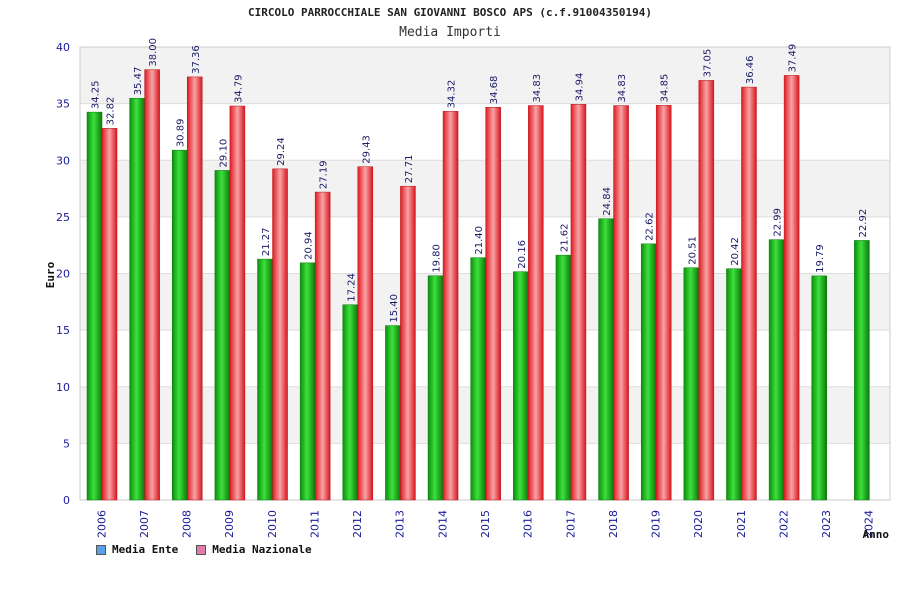 This screenshot has height=600, width=900. What do you see at coordinates (776, 370) in the screenshot?
I see `bar-media-ente-2022` at bounding box center [776, 370].